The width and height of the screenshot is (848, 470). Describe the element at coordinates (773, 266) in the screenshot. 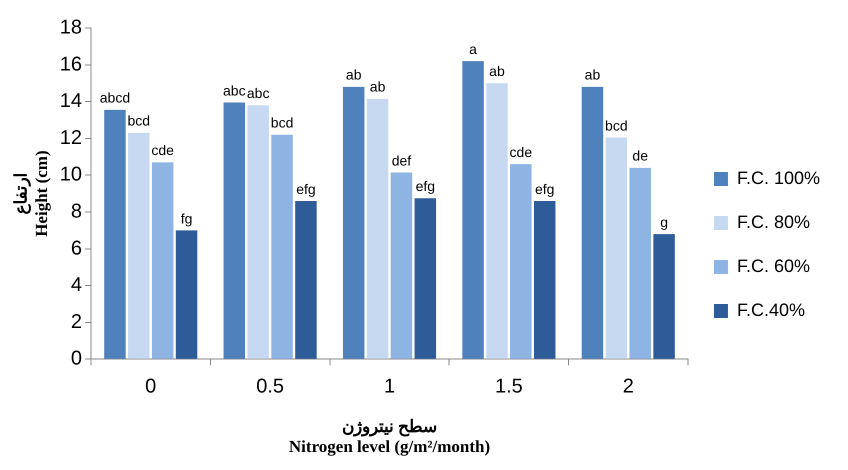

I see `legend-label: F.C. 60%` at that location.